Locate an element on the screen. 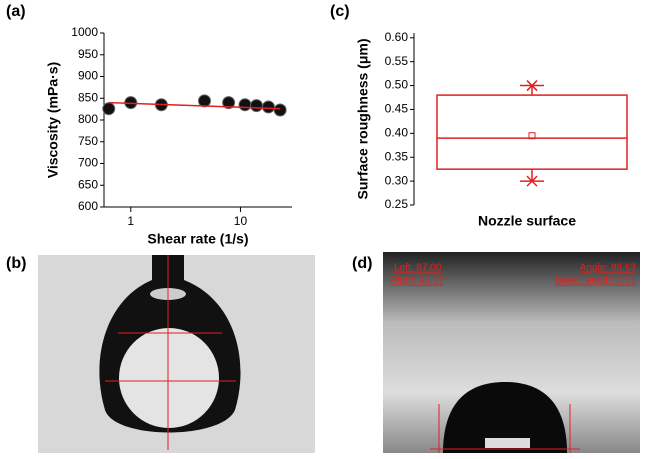 The width and height of the screenshot is (645, 459). y-tick-label: 1000 is located at coordinates (84, 32).